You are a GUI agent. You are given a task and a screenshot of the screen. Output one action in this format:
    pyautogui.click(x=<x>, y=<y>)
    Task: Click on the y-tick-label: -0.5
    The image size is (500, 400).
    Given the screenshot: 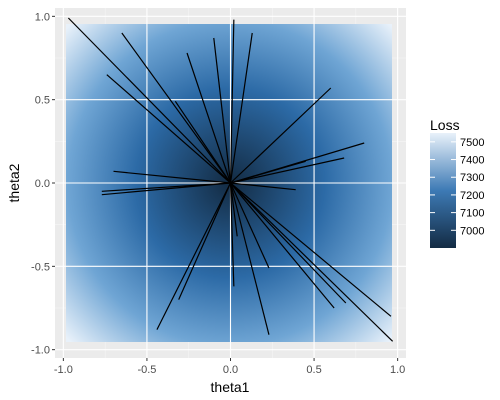 What is the action you would take?
    pyautogui.click(x=40, y=267)
    